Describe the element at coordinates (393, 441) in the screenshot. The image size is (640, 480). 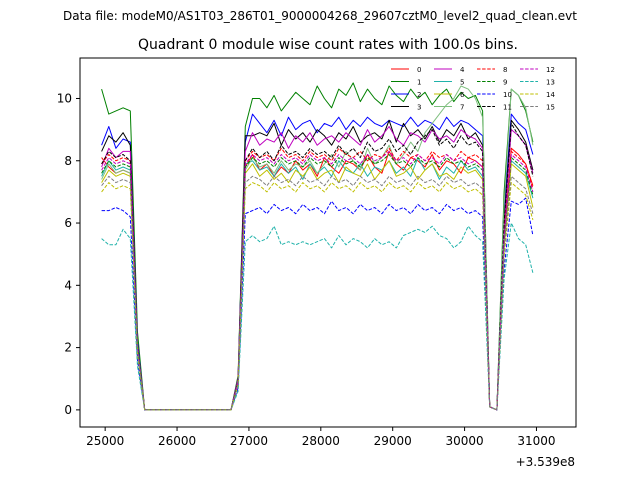
I see `x-tick-label: 29000` at that location.